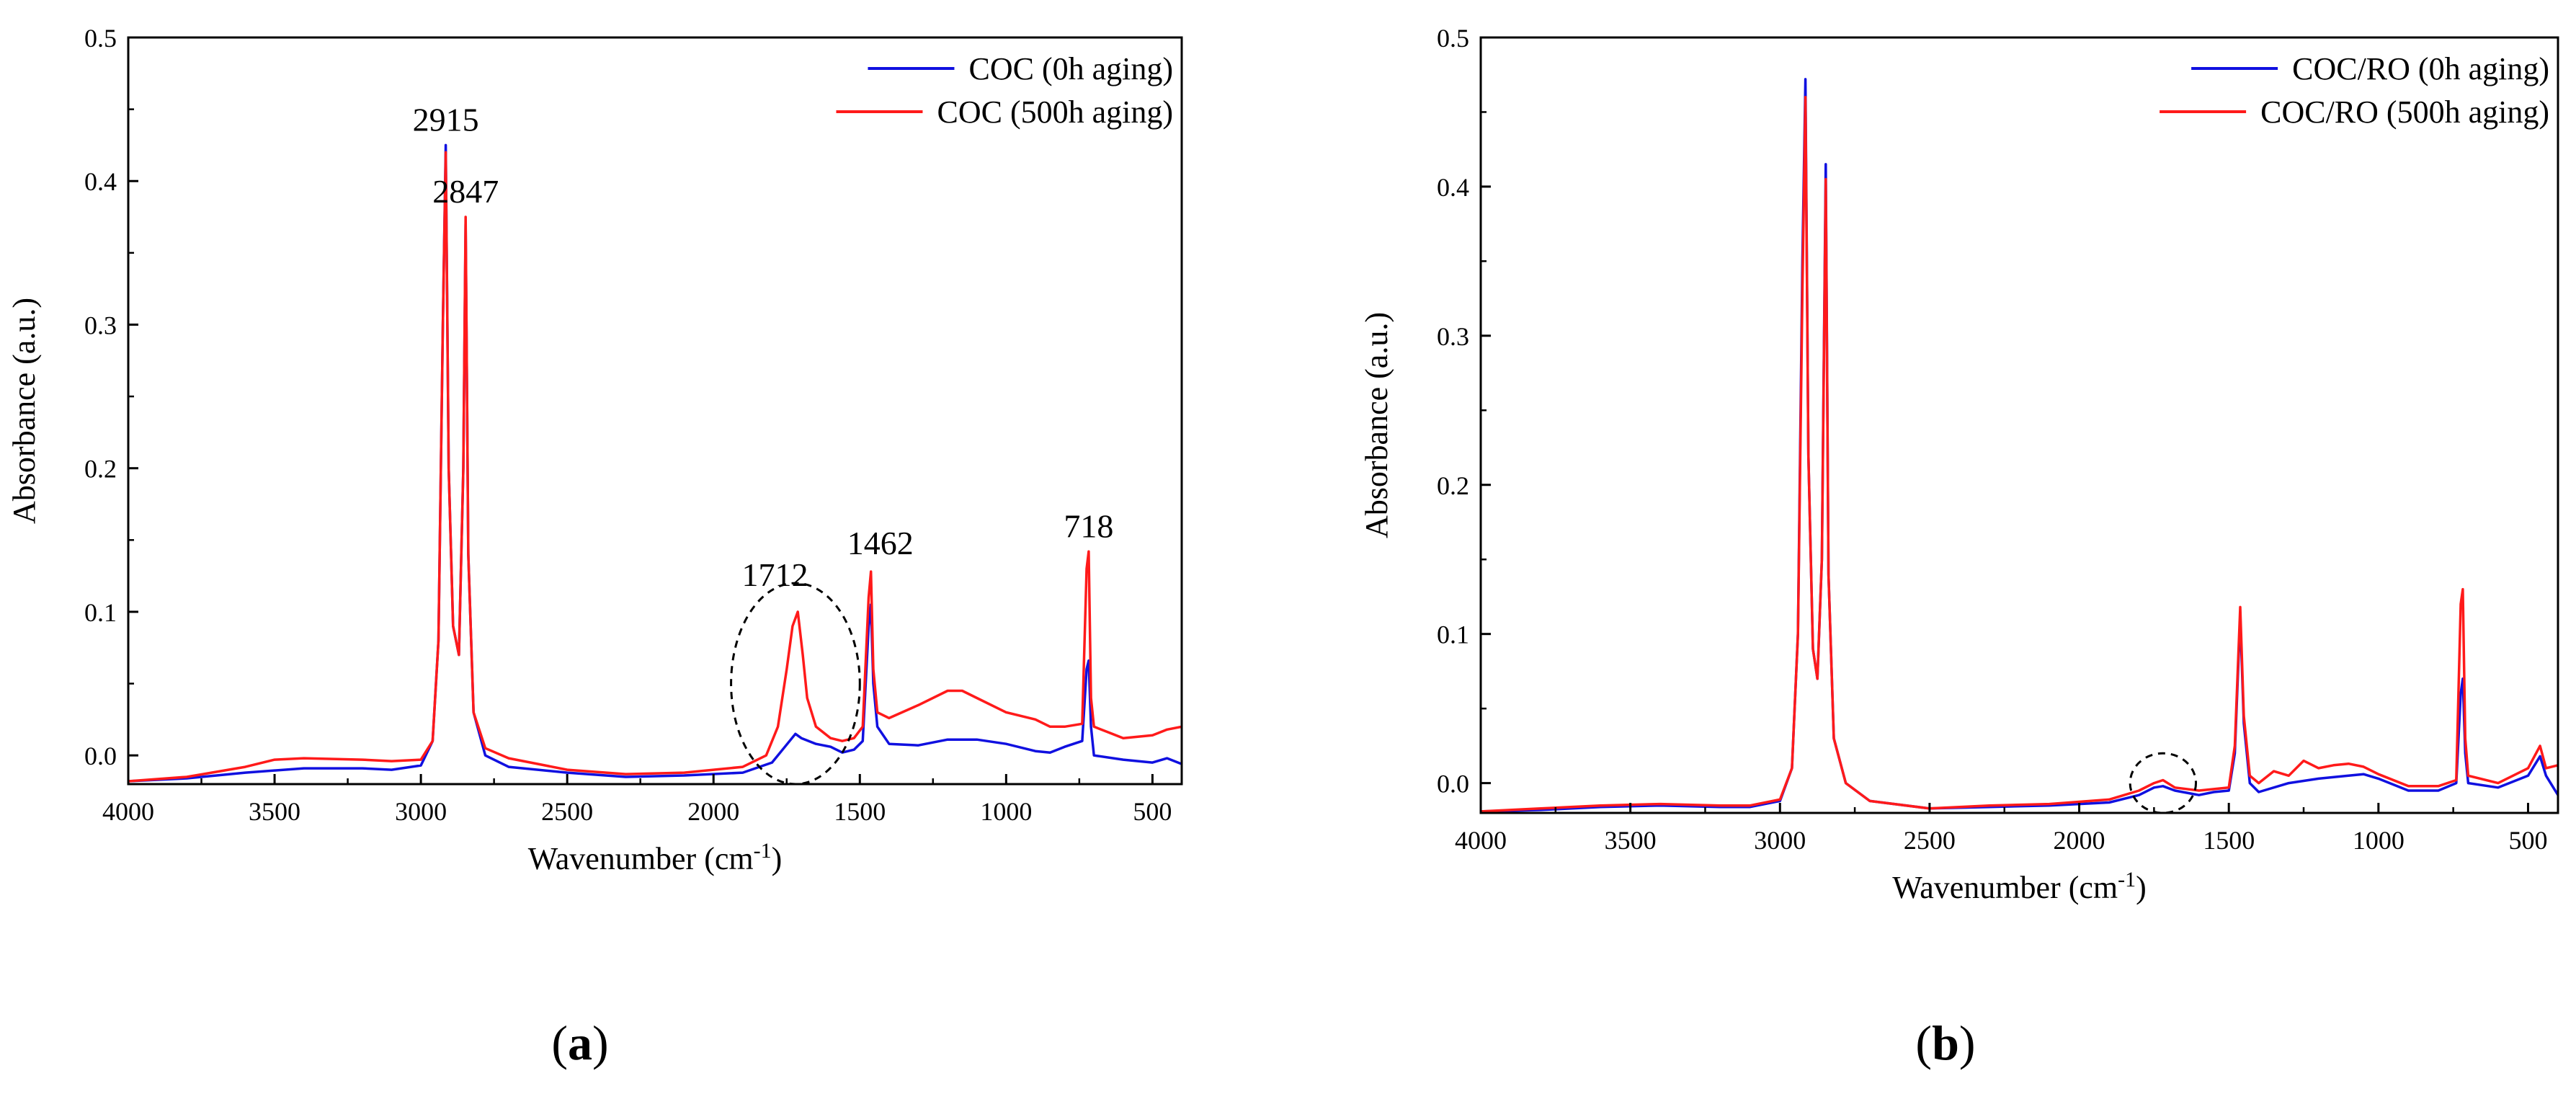 The height and width of the screenshot is (1094, 2576). What do you see at coordinates (2420, 68) in the screenshot?
I see `legend-label-0: COC/RO (0h aging)` at bounding box center [2420, 68].